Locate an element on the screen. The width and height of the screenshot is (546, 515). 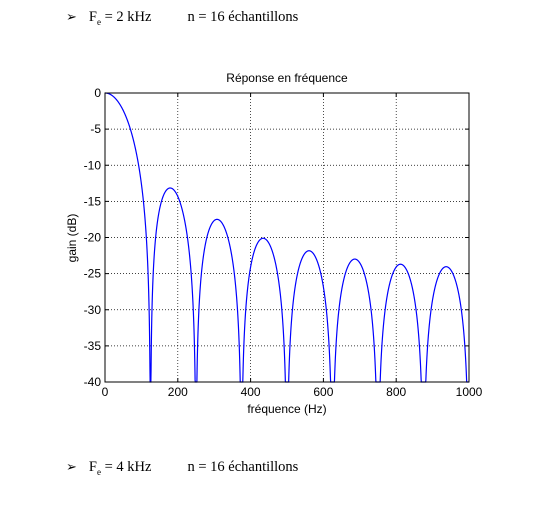
sampling-frequency-text: Fe = 2 kHz is located at coordinates (120, 18).